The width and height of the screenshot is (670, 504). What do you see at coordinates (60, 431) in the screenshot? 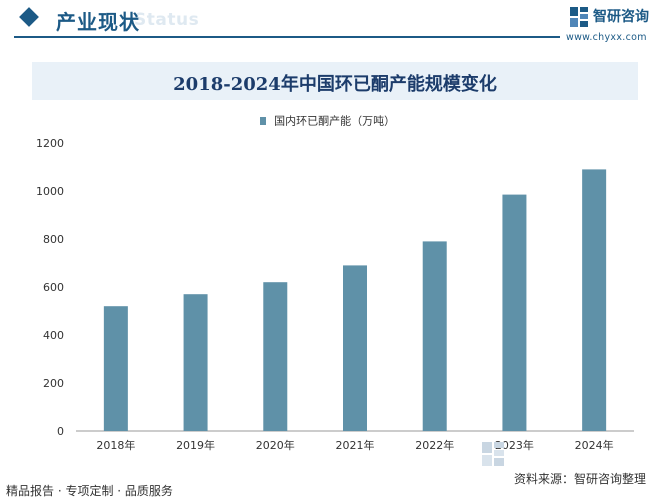
I see `y-tick-label: 0` at bounding box center [60, 431].